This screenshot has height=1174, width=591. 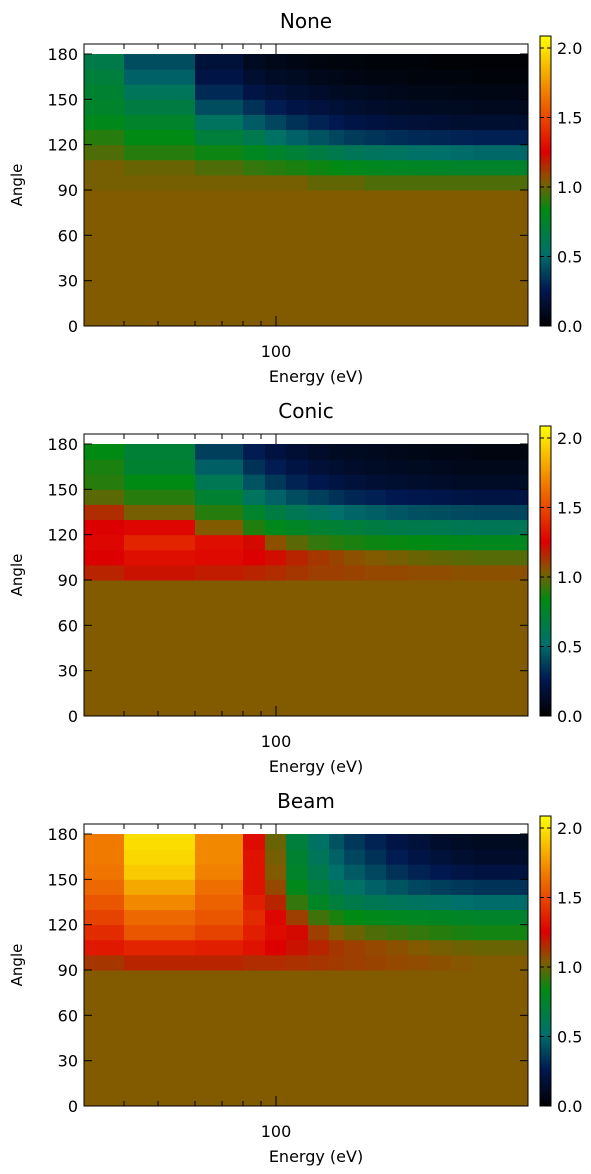 What do you see at coordinates (68, 1061) in the screenshot?
I see `y-tick-label: 30` at bounding box center [68, 1061].